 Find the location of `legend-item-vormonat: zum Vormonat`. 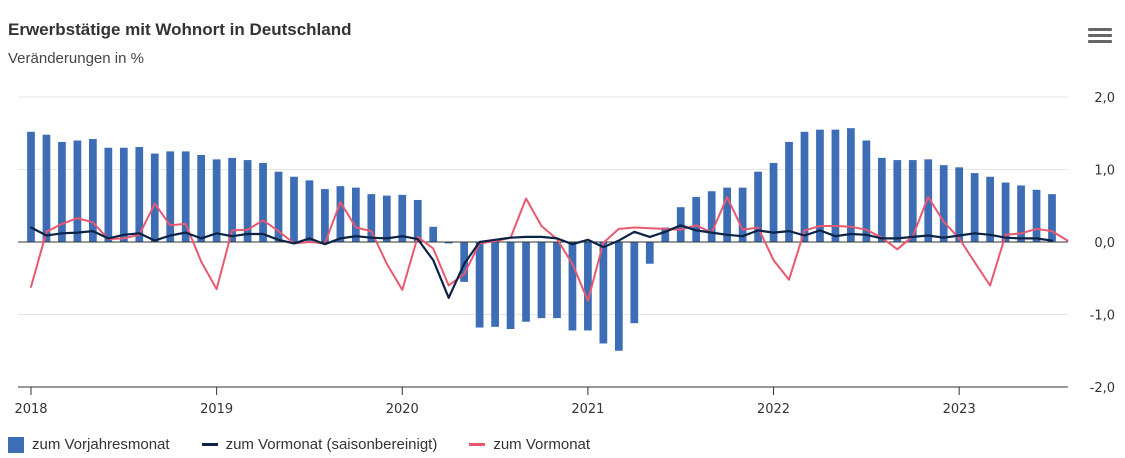

legend-item-vormonat: zum Vormonat is located at coordinates (529, 444).